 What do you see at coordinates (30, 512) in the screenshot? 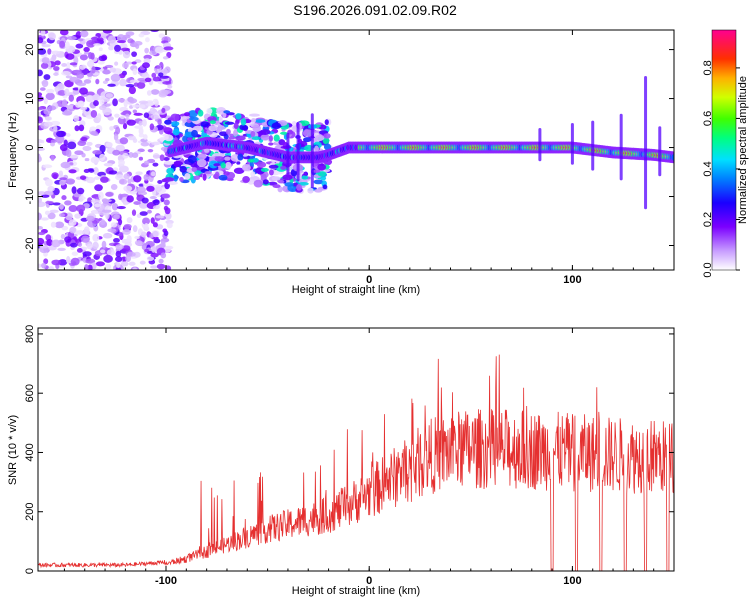
I see `y-tick-label: 200` at bounding box center [30, 512].